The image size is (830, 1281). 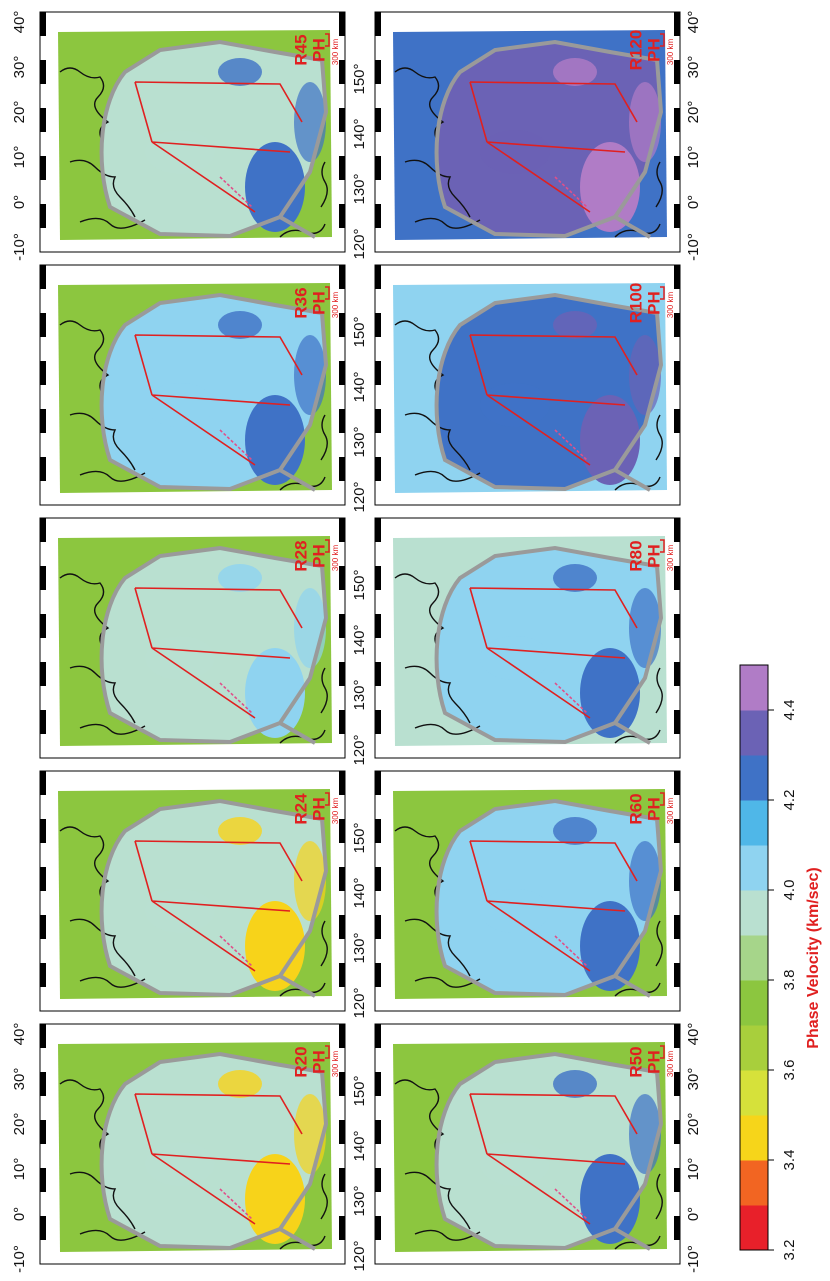 I want to click on colorbar-tick-label: 3.6, so click(x=789, y=1070).